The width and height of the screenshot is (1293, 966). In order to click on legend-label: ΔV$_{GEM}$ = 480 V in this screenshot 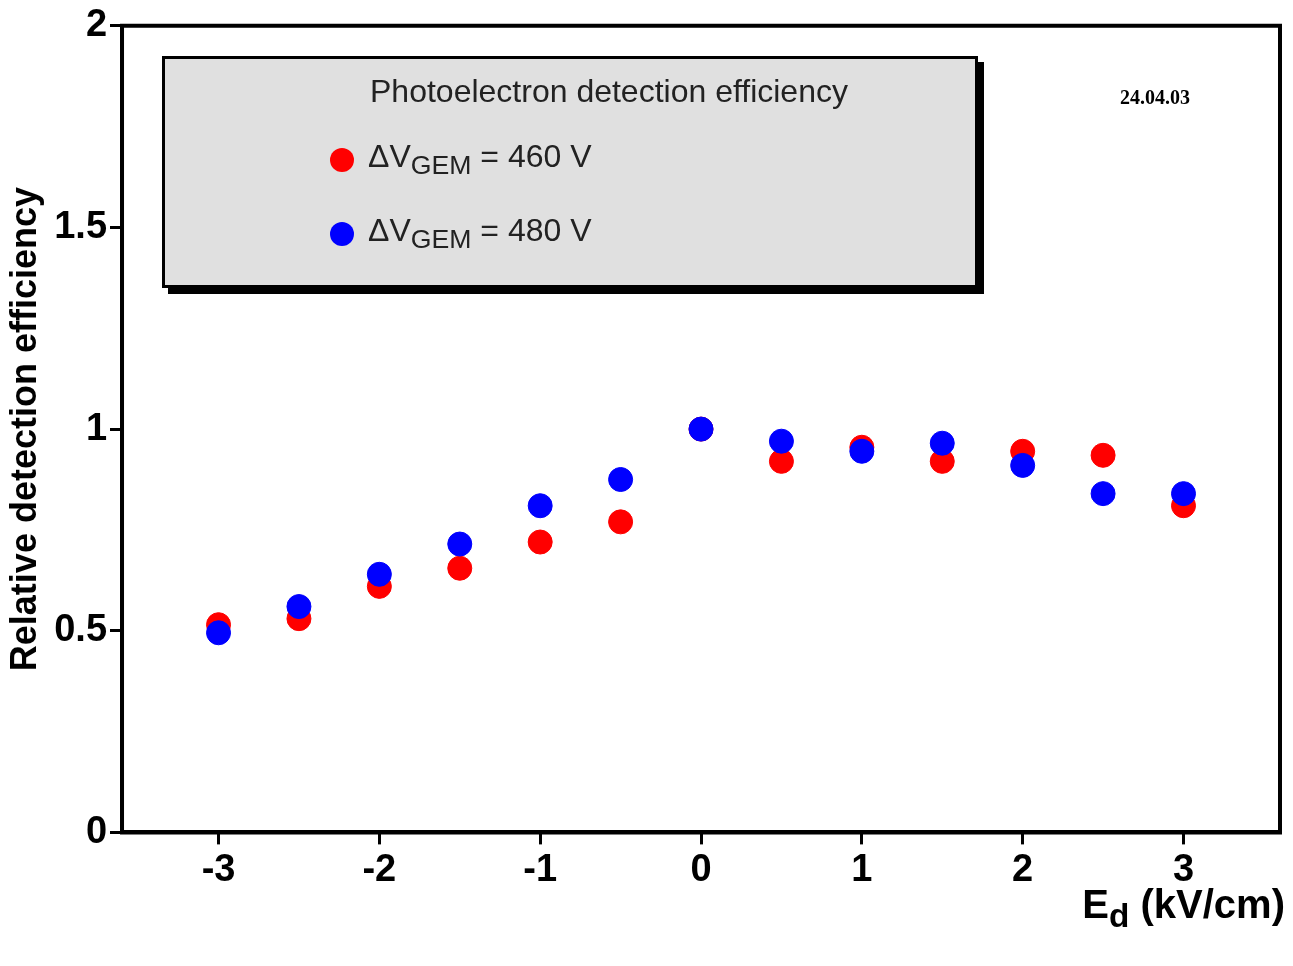, I will do `click(480, 234)`.